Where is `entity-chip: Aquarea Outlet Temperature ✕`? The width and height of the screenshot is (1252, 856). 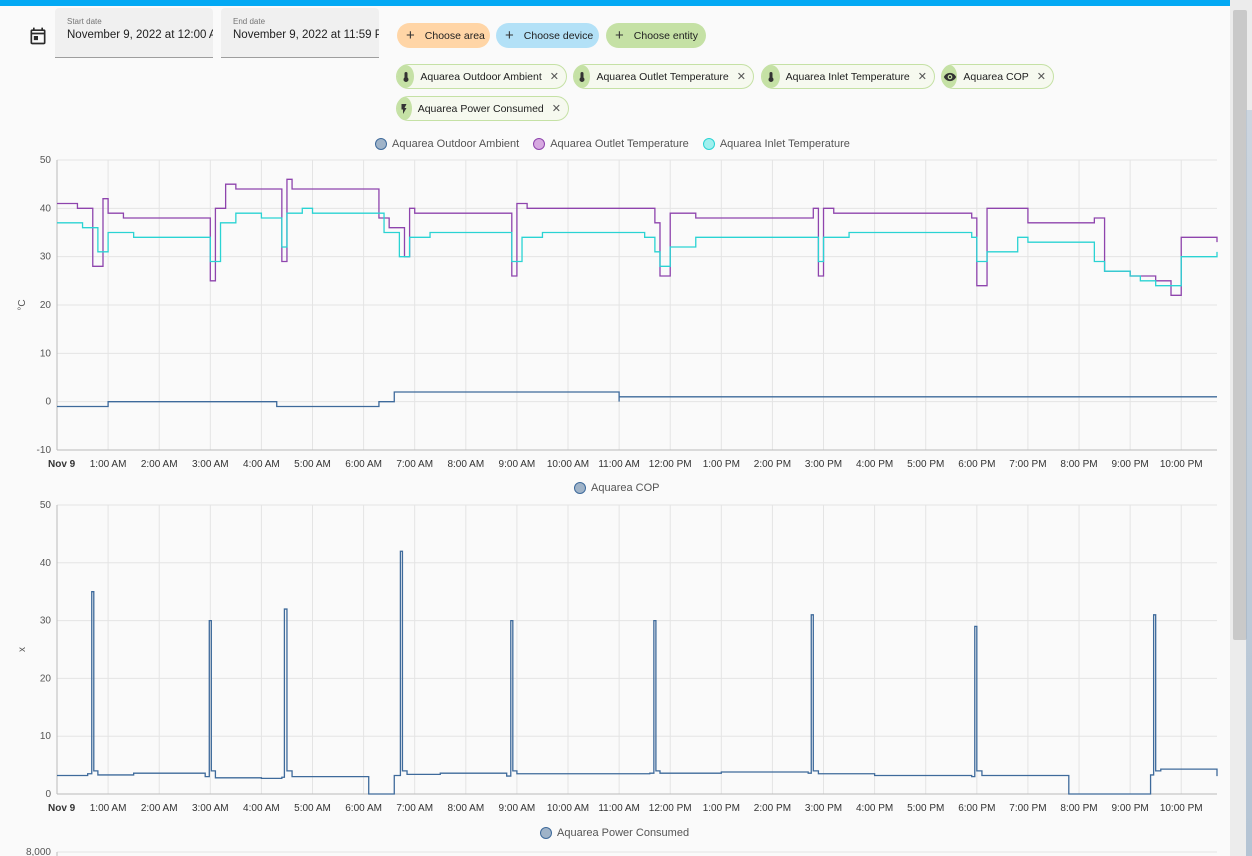
entity-chip: Aquarea Outlet Temperature ✕ is located at coordinates (663, 76).